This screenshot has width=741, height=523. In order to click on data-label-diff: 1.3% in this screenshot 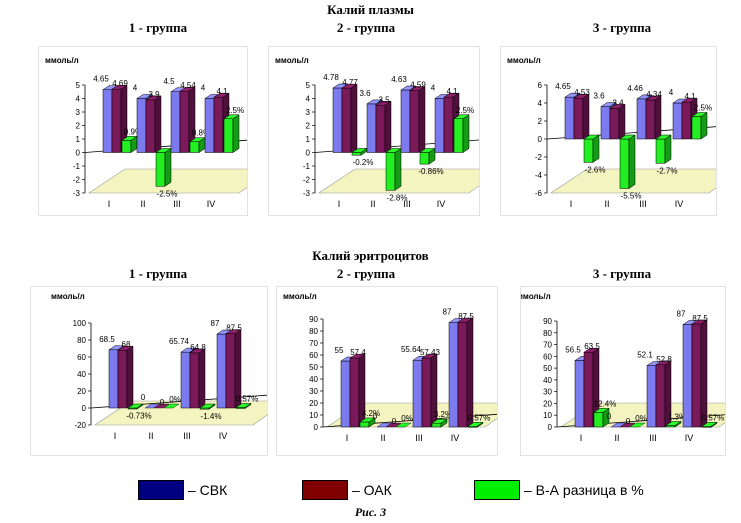, I will do `click(677, 416)`.